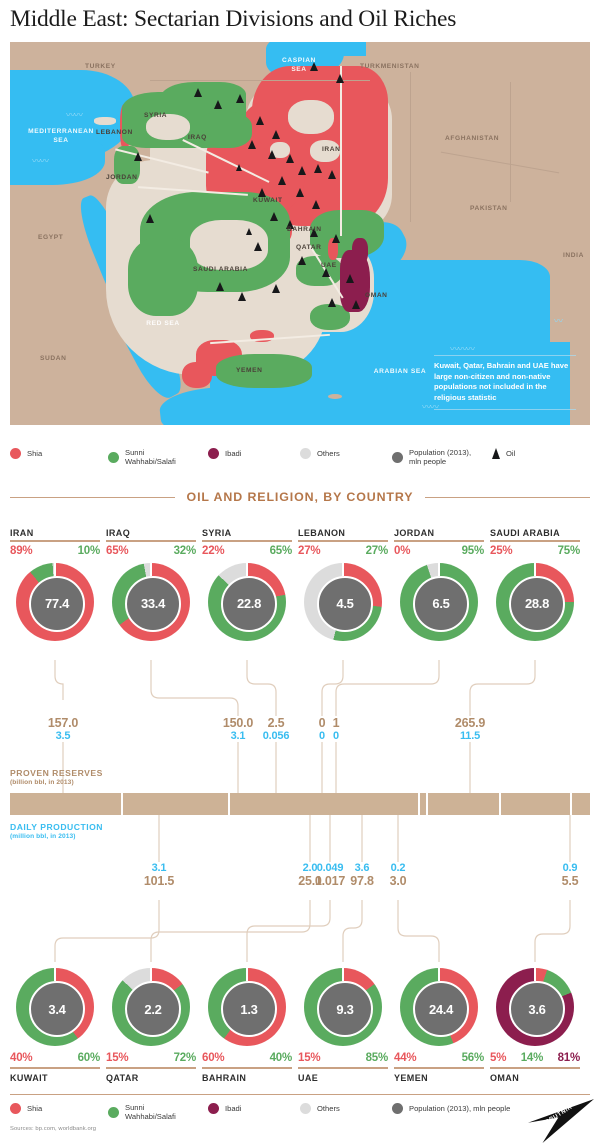 The image size is (600, 1145). Describe the element at coordinates (503, 453) in the screenshot. I see `legend-item-oil: Oil` at that location.